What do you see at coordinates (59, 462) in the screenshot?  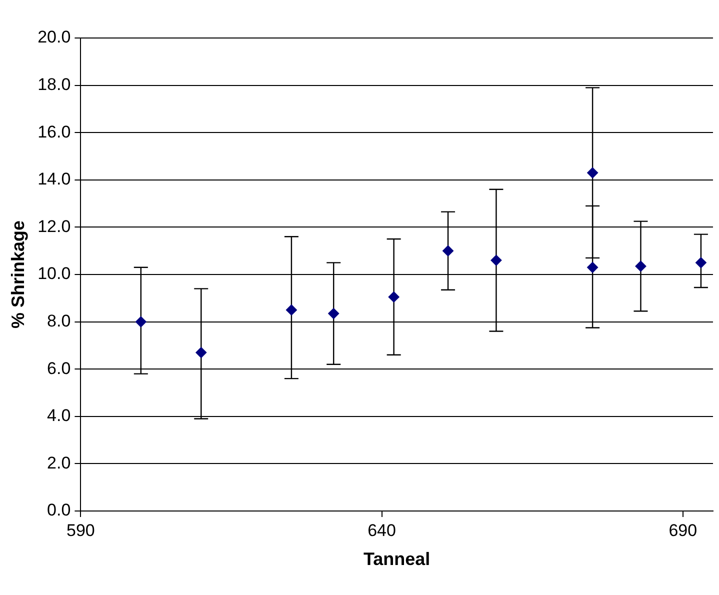 I see `y-tick-label: 2.0` at bounding box center [59, 462].